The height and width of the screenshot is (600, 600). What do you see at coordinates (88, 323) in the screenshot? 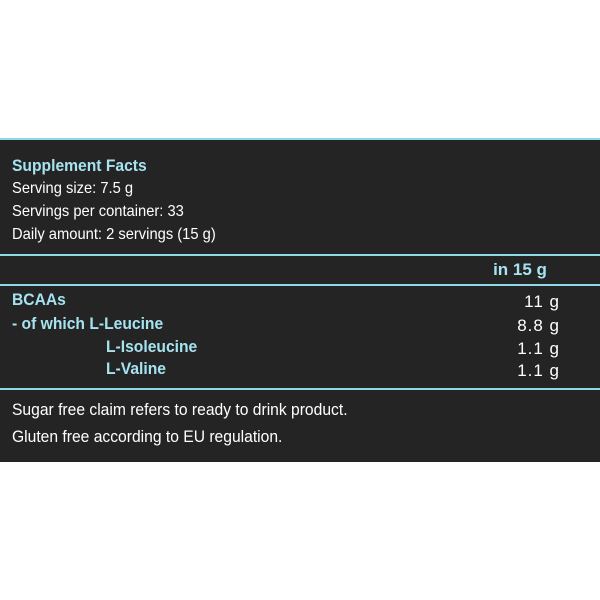
I see `row-label-leucine: - of which L-Leucine` at bounding box center [88, 323].